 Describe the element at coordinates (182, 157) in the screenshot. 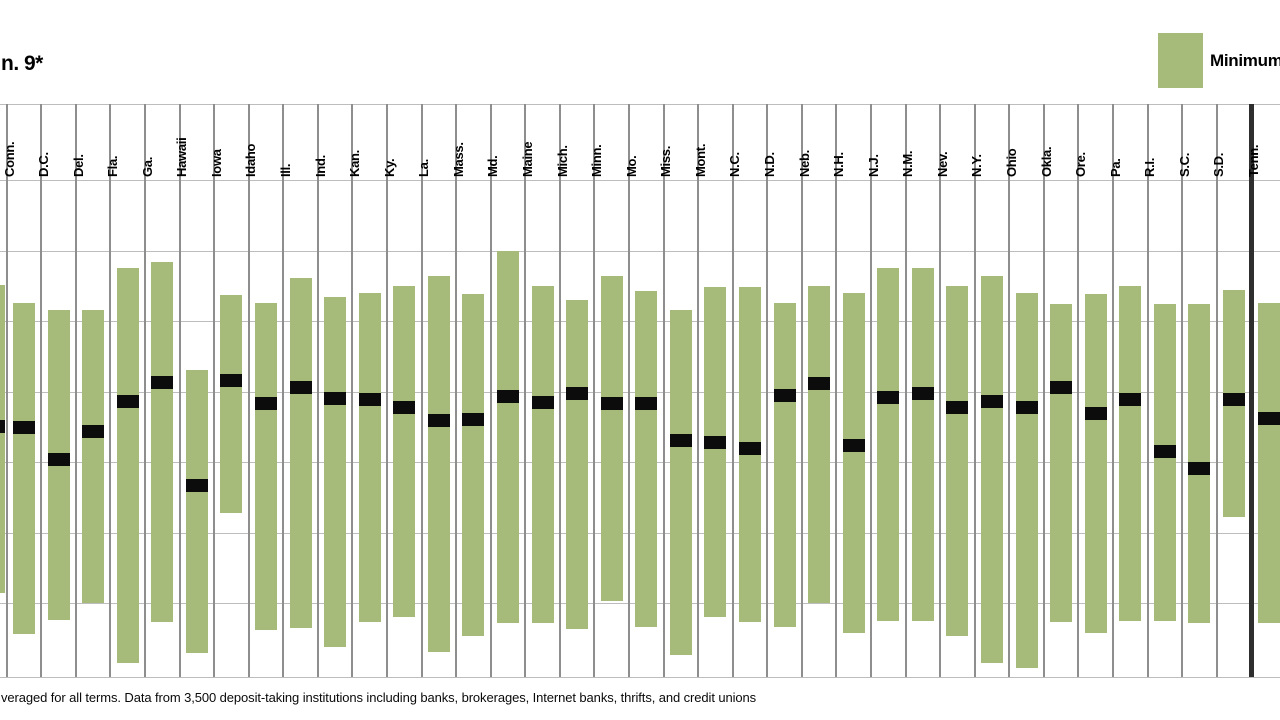

I see `state-label: Hawaii` at that location.